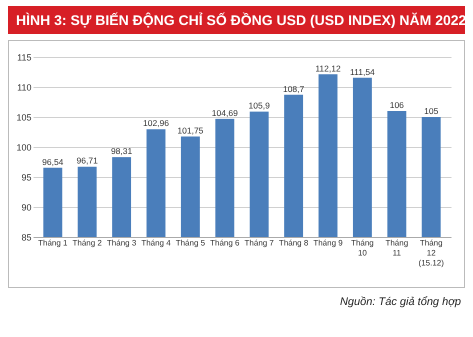 The width and height of the screenshot is (473, 337). What do you see at coordinates (399, 302) in the screenshot?
I see `text: Nguồn: Tác giả tổng hợp` at bounding box center [399, 302].